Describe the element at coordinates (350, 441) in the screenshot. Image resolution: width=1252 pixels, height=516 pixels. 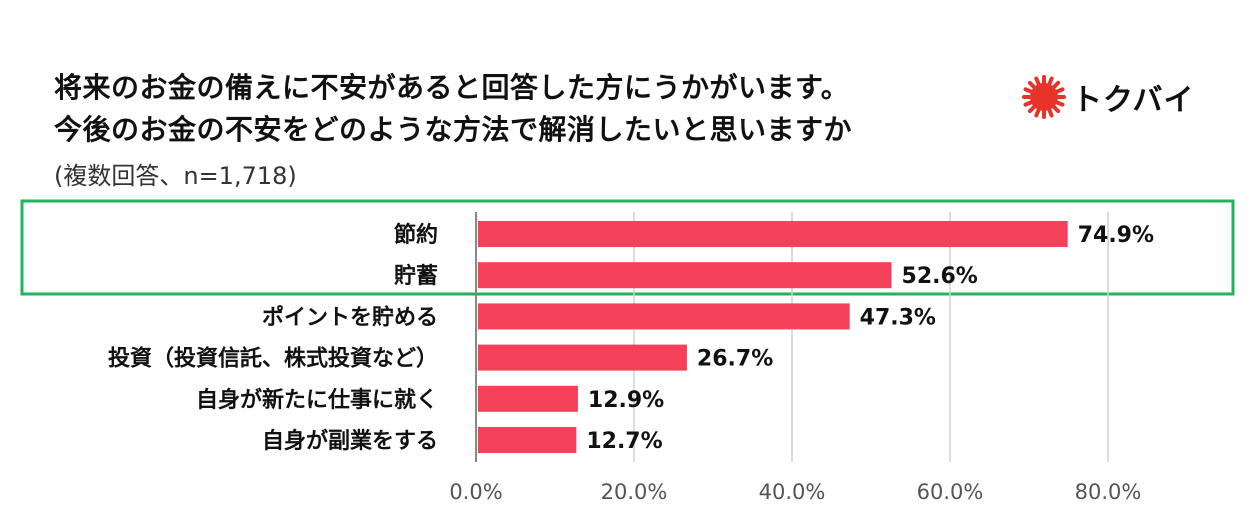
I see `category-label: 自身が副業をする` at that location.